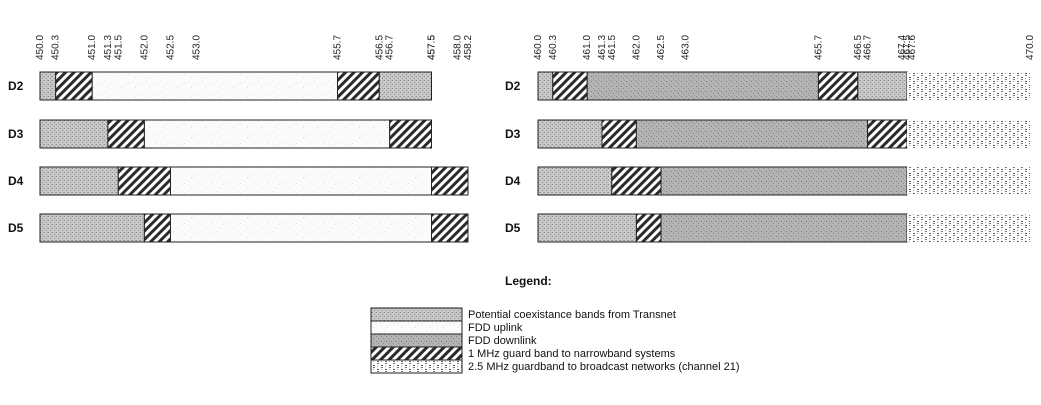  I want to click on frequency-tick-label: 466.7, so click(868, 47).